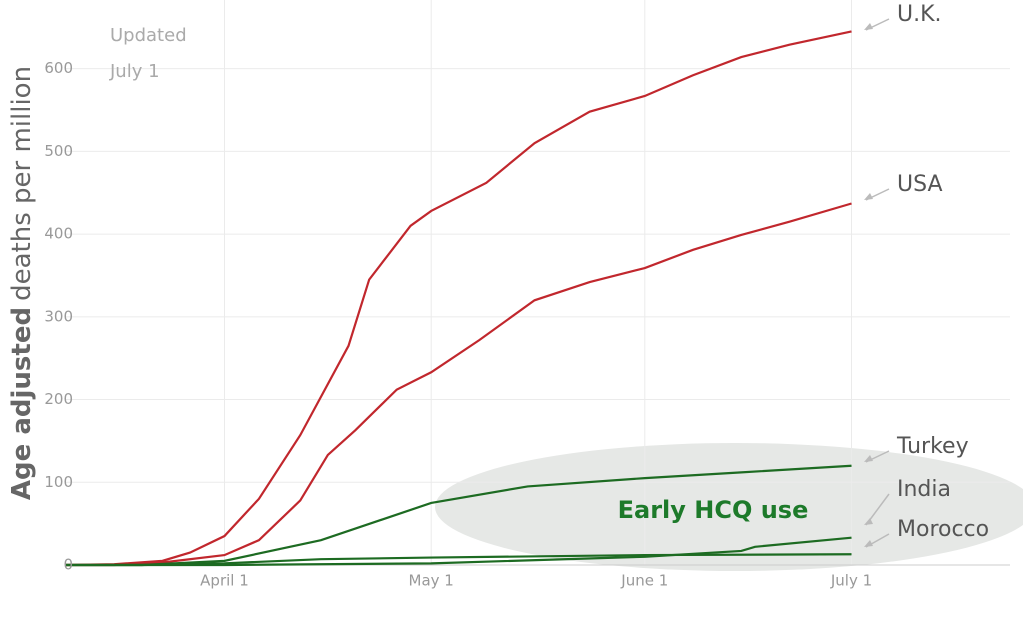  I want to click on y-tick-label: 500, so click(58, 151).